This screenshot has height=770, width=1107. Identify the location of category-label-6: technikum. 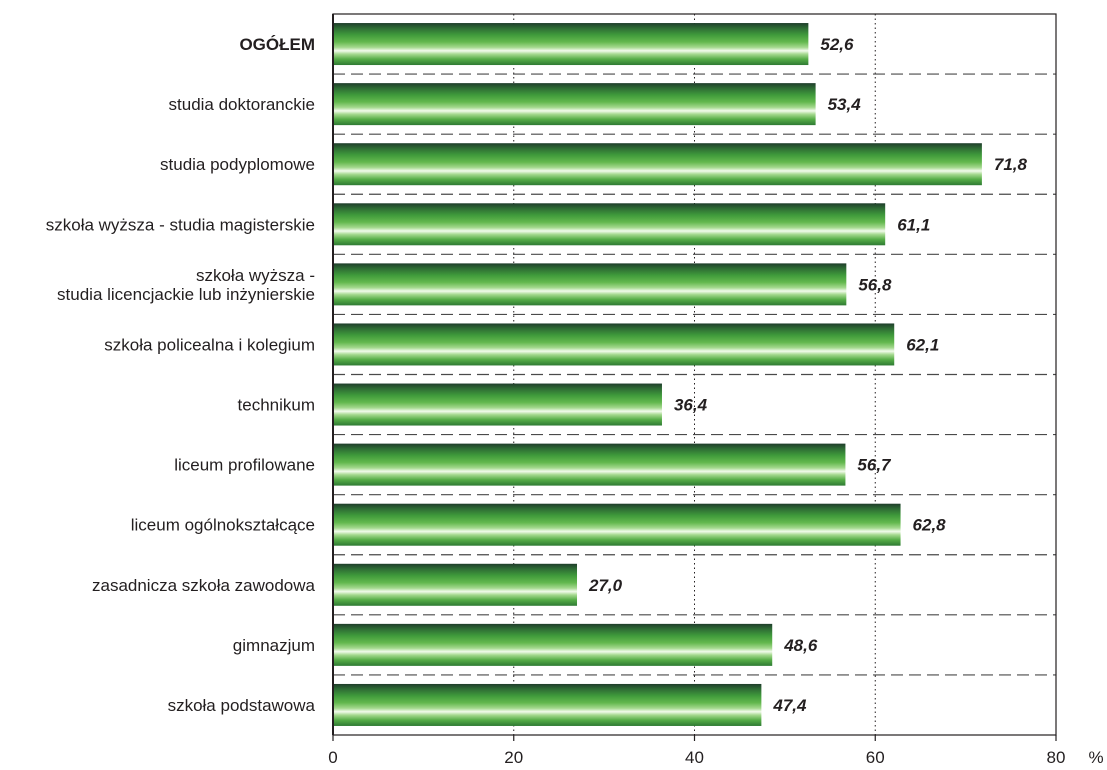
(276, 405).